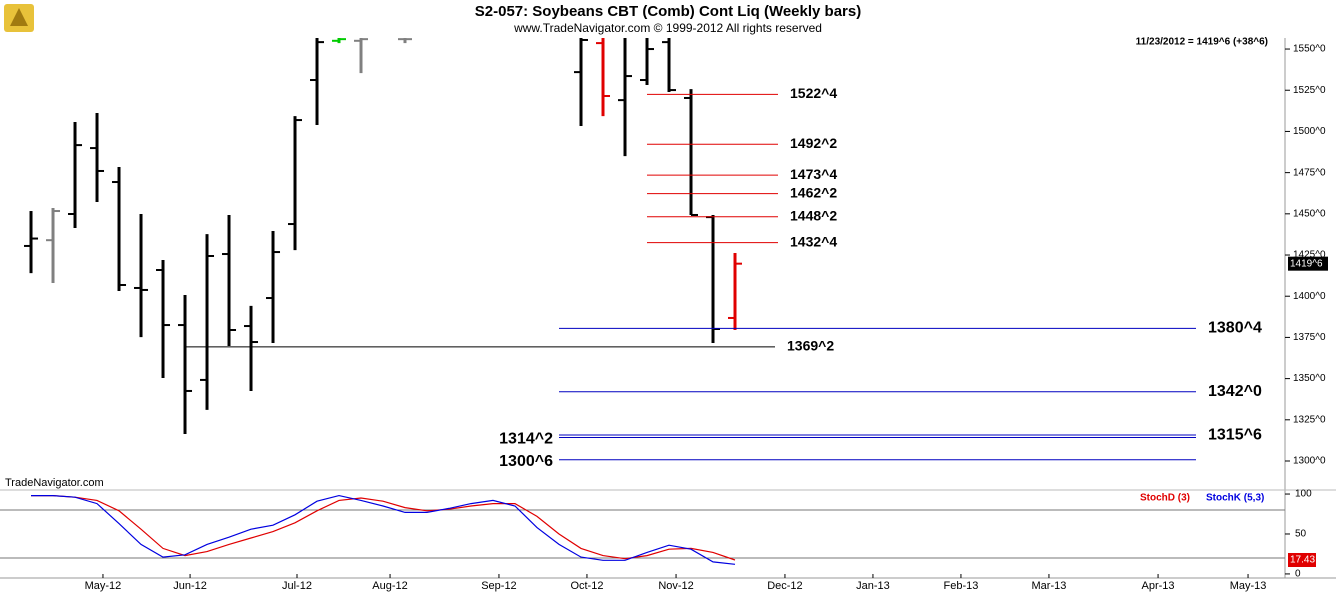  Describe the element at coordinates (526, 439) in the screenshot. I see `level-label: 1314^2` at that location.